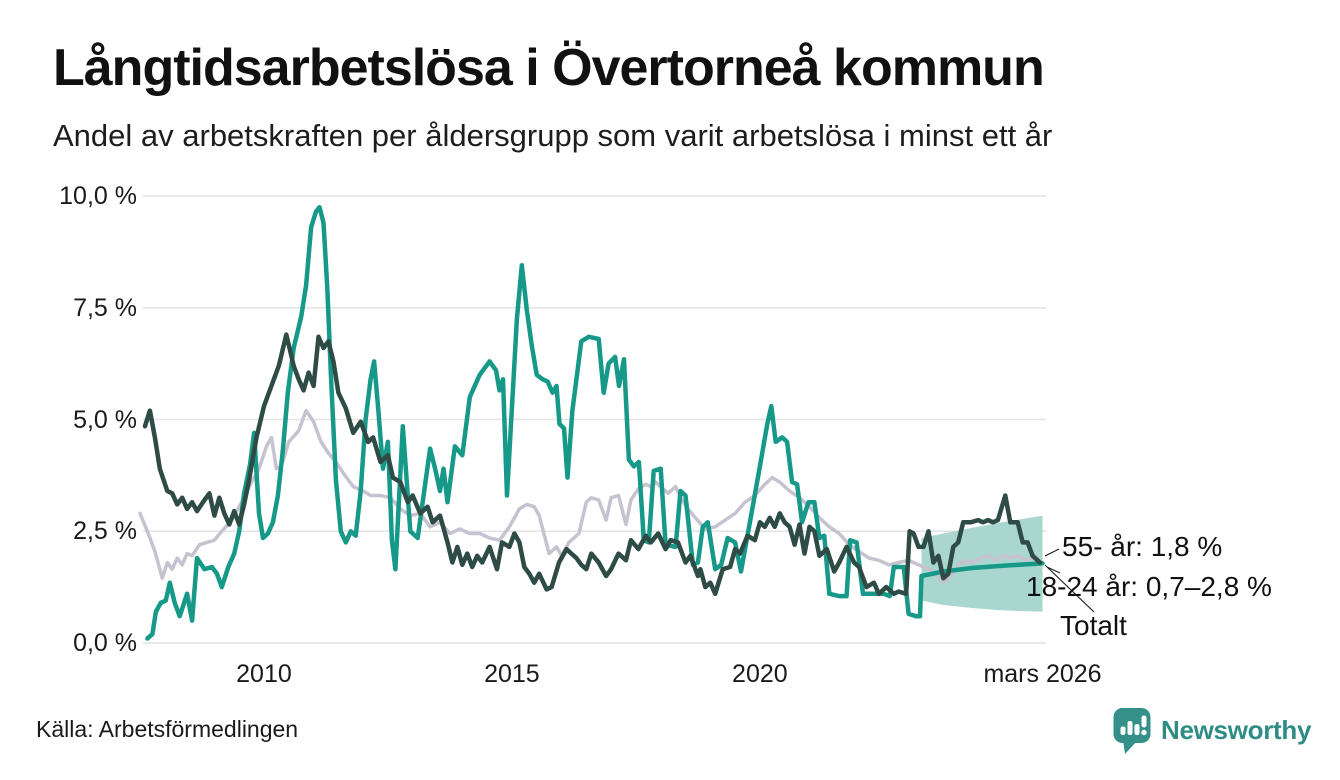 This screenshot has height=780, width=1340. Describe the element at coordinates (1236, 729) in the screenshot. I see `newsworthy-wordmark: Newsworthy` at that location.